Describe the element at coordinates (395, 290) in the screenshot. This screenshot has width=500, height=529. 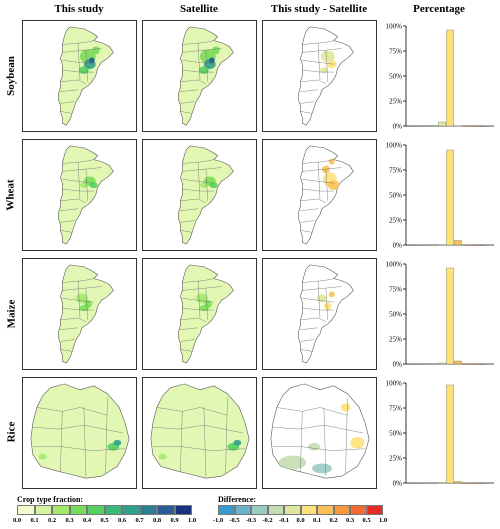
I see `y-tick-label: 75%` at that location.